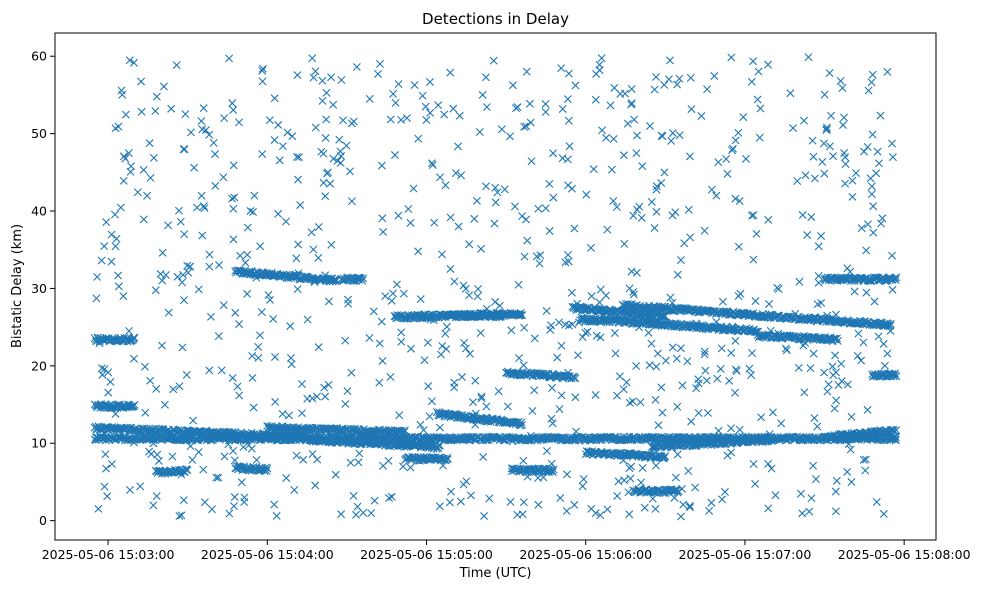  Describe the element at coordinates (43, 520) in the screenshot. I see `y-tick-label: 0` at that location.